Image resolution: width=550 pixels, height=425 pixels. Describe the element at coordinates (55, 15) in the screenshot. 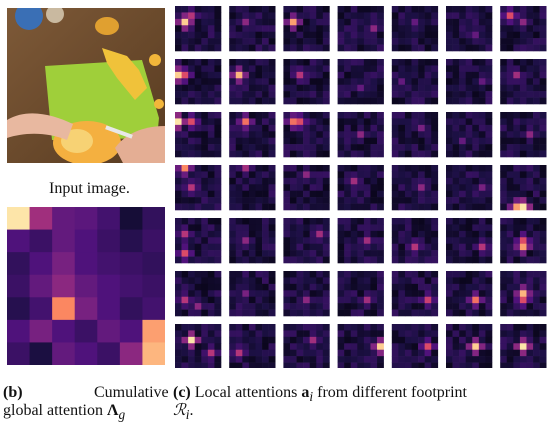

I see `jar` at that location.